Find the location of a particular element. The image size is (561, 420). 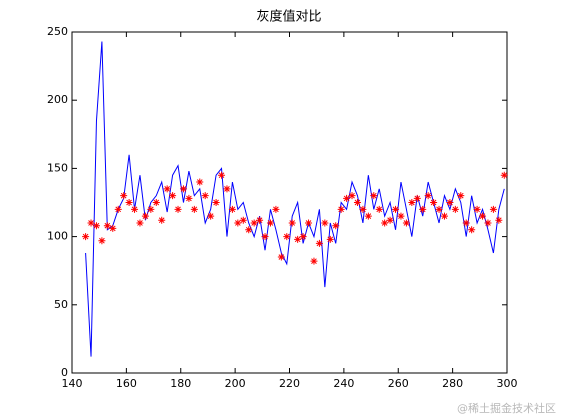

x-tick-label: 140 is located at coordinates (72, 383).